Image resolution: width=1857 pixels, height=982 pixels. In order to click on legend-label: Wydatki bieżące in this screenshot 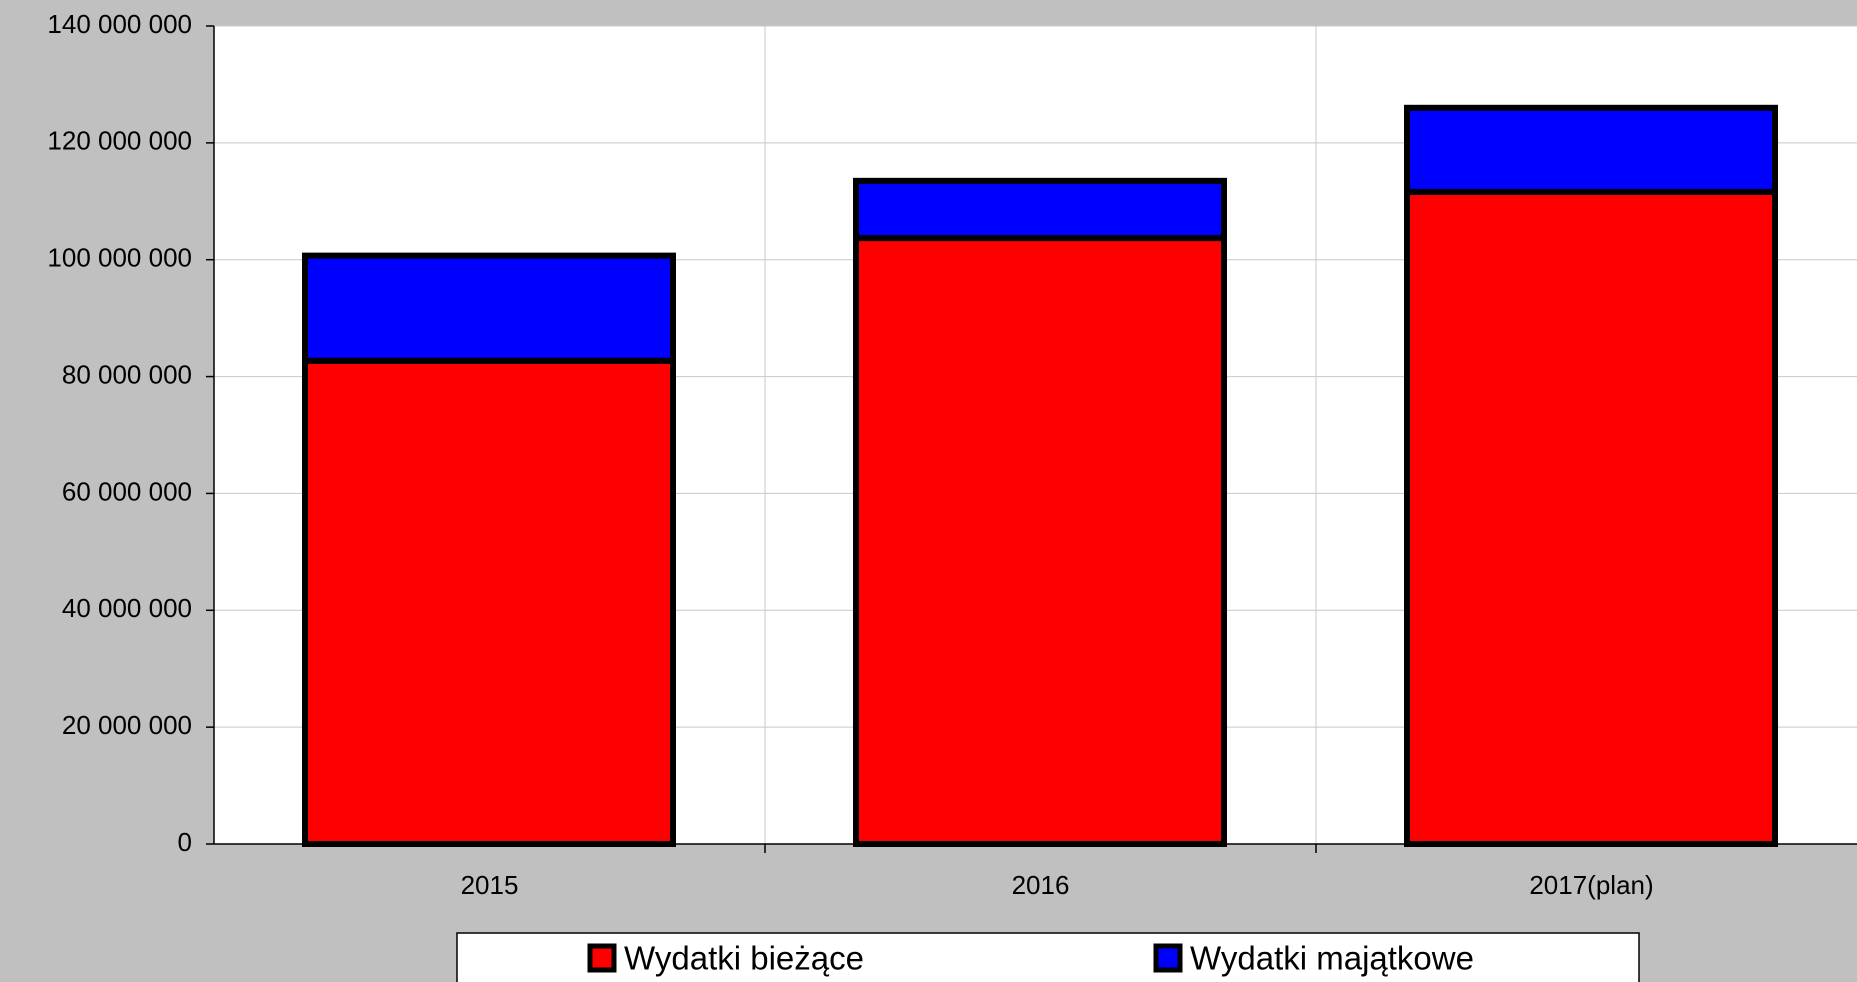, I will do `click(744, 958)`.